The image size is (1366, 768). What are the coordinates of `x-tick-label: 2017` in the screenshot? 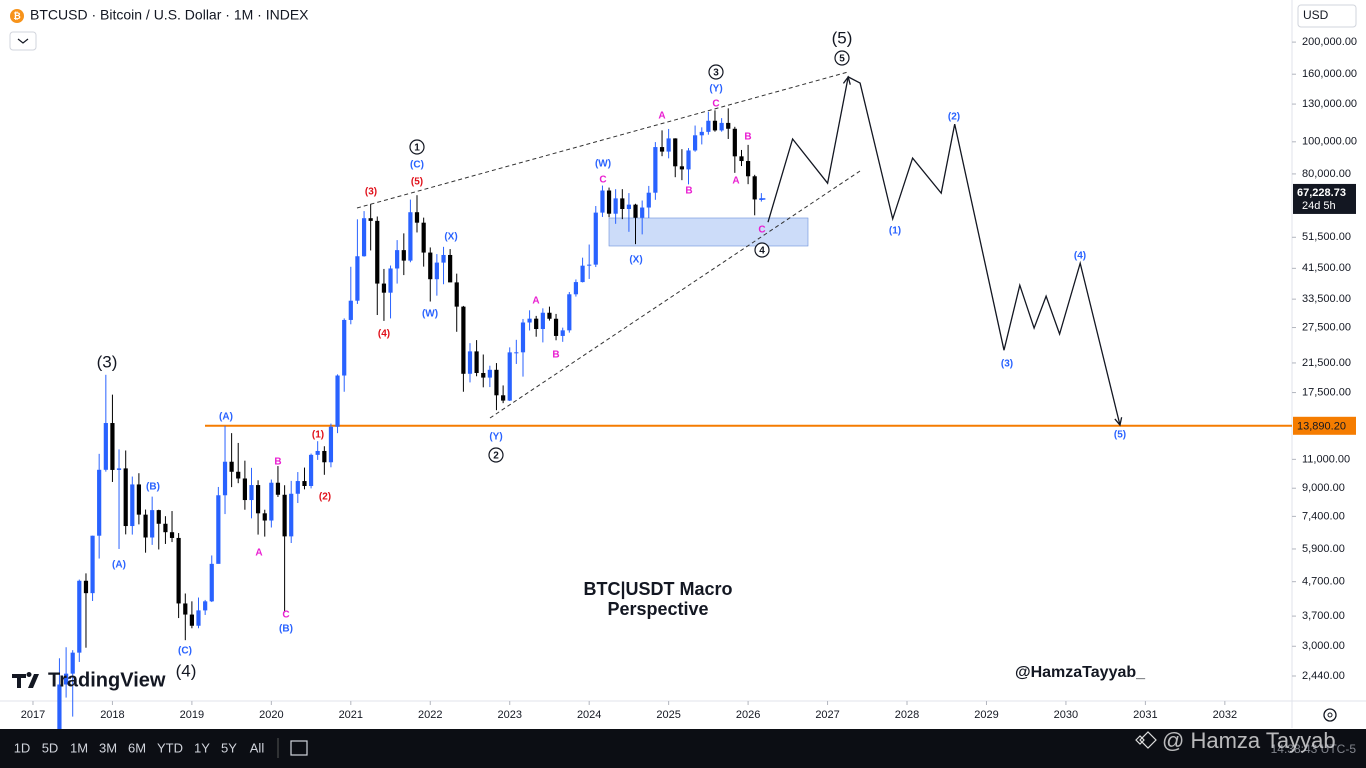 It's located at (33, 715).